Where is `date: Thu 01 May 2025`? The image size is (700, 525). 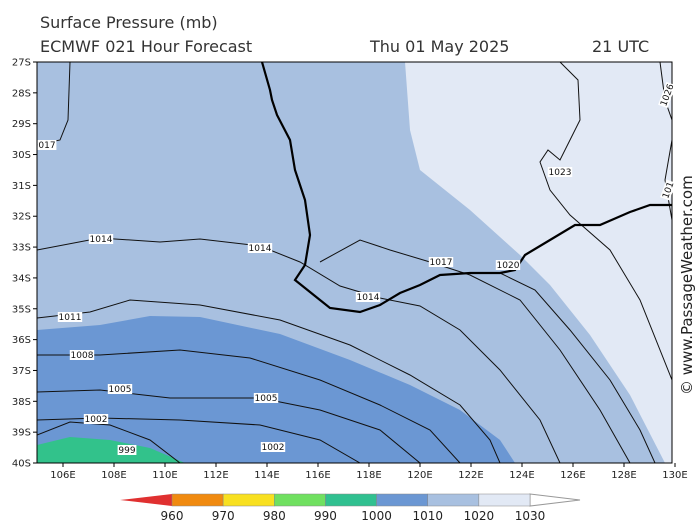 date: Thu 01 May 2025 is located at coordinates (439, 46).